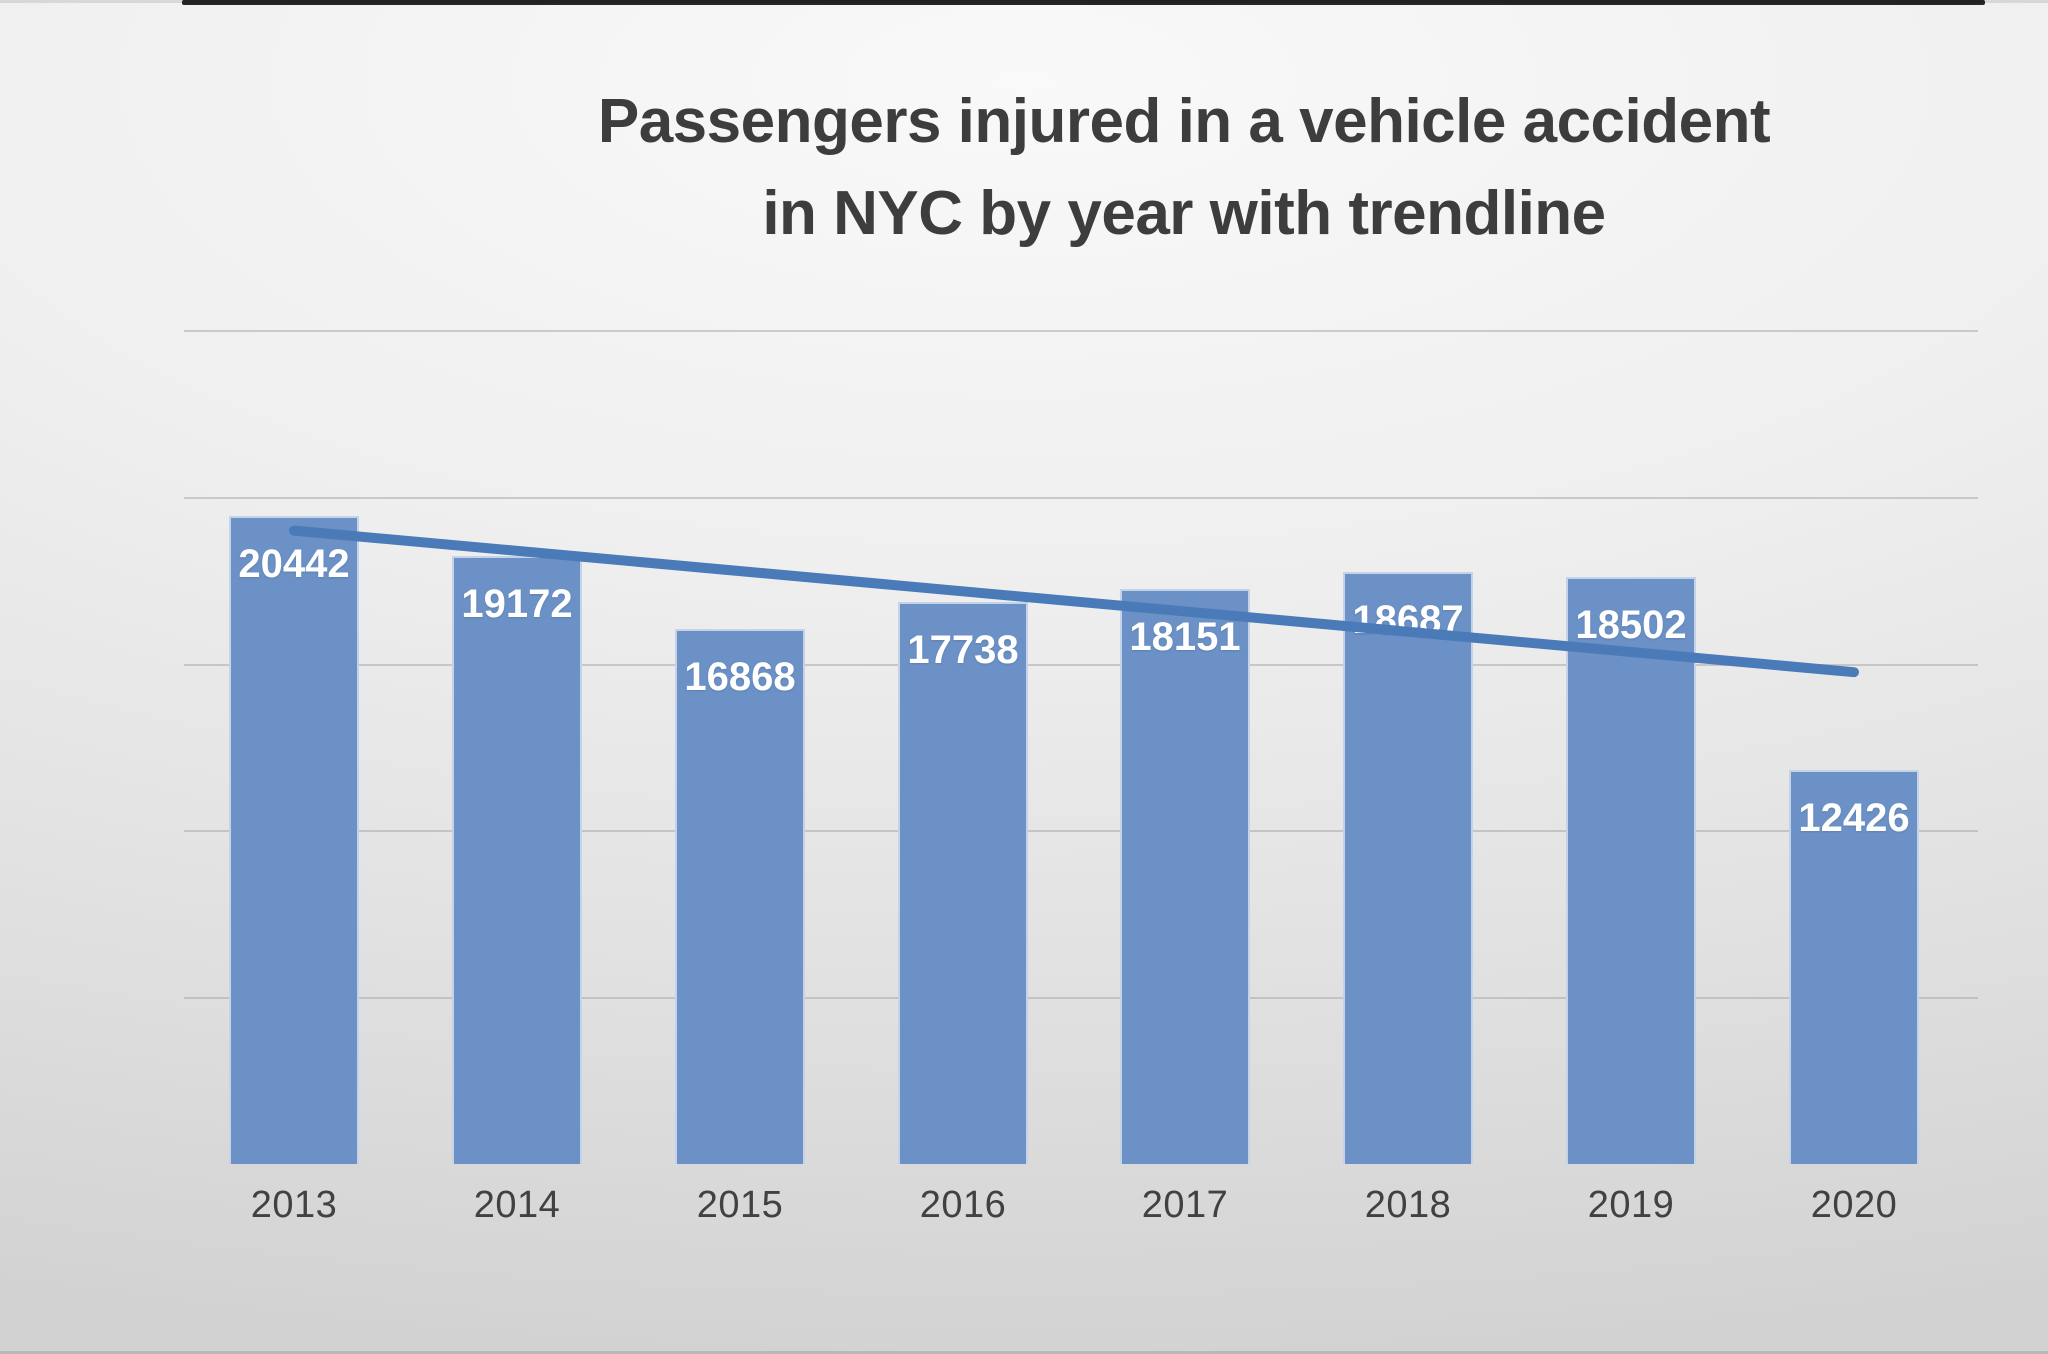 Image resolution: width=2048 pixels, height=1354 pixels. I want to click on bar-value-label: 18502, so click(1631, 625).